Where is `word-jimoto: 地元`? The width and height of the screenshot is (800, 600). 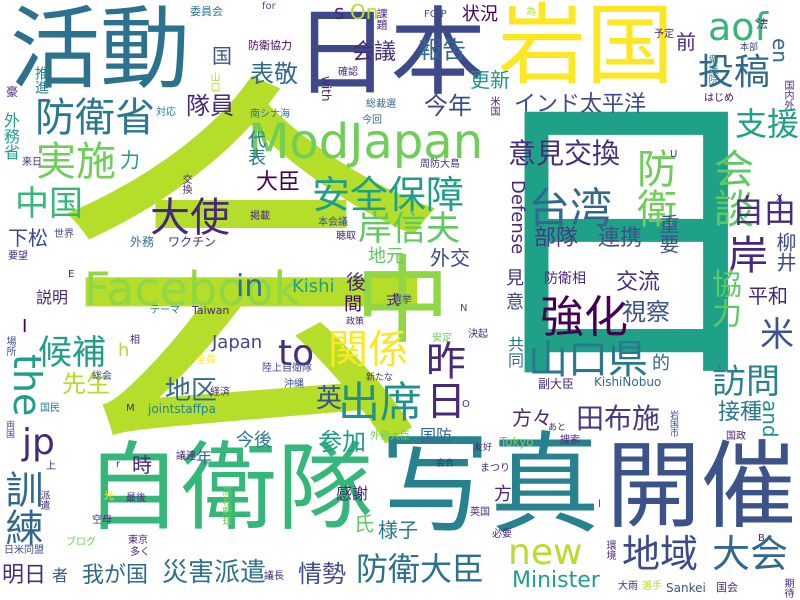 word-jimoto: 地元 is located at coordinates (386, 256).